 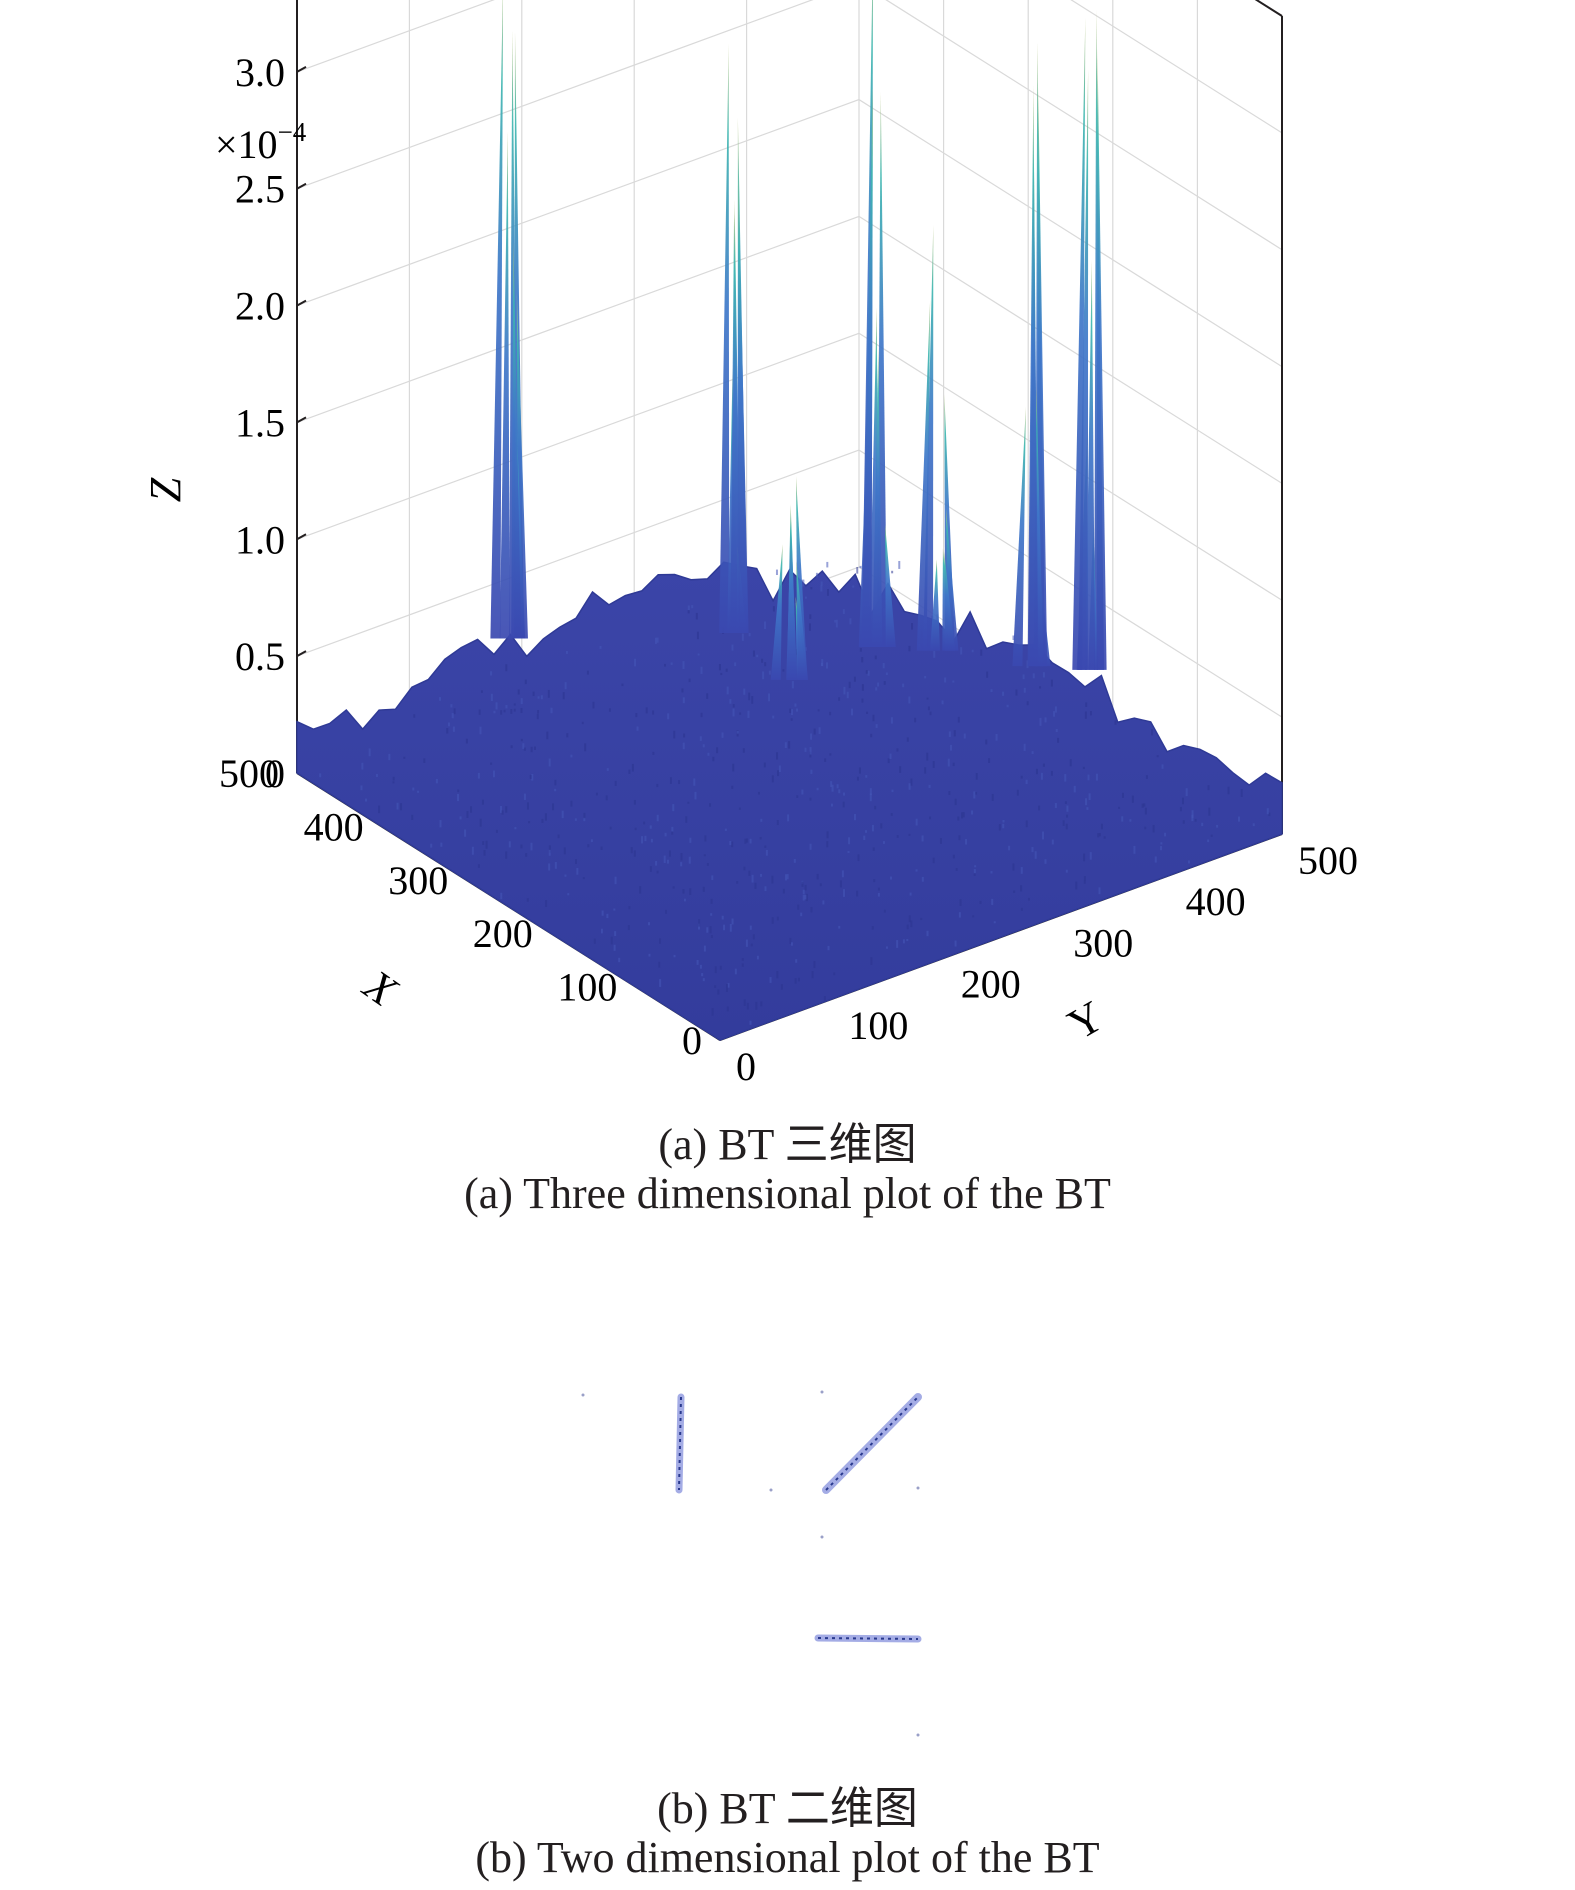 I want to click on peak-spike, so click(x=516, y=440).